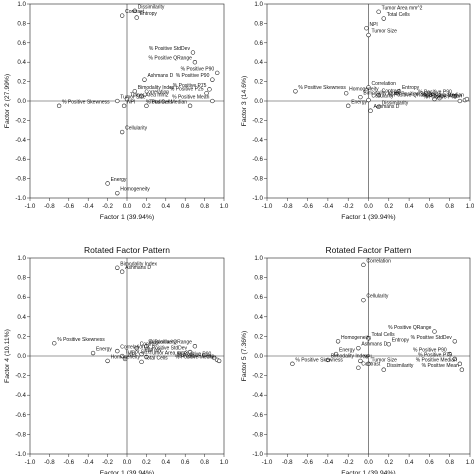 This screenshot has height=474, width=474. What do you see at coordinates (435, 355) in the screenshot?
I see `point-label: % Positive P75` at bounding box center [435, 355].